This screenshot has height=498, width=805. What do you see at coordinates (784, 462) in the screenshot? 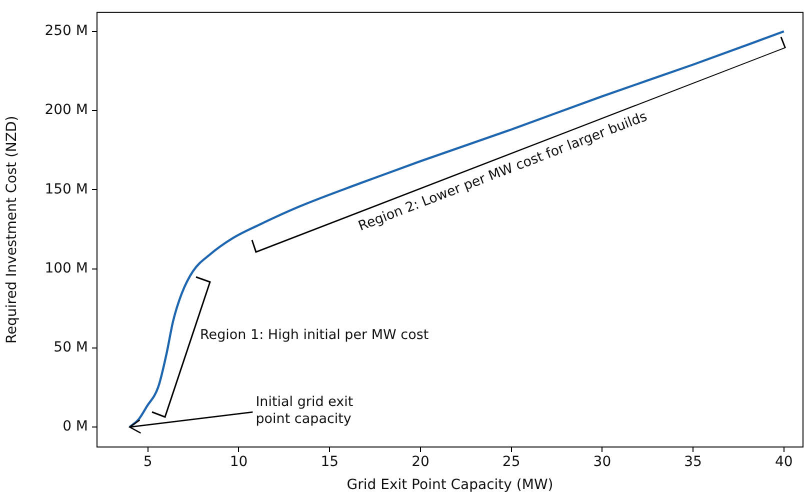
I see `x-tick-label: 40` at bounding box center [784, 462].